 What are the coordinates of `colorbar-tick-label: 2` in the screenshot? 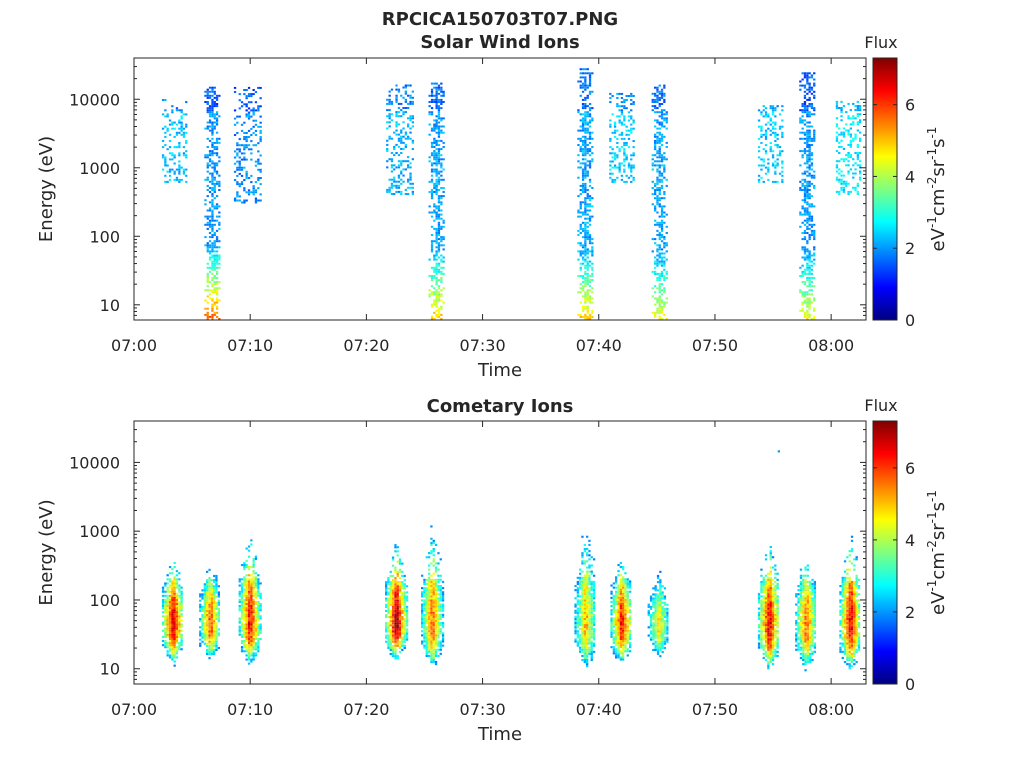 It's located at (910, 248).